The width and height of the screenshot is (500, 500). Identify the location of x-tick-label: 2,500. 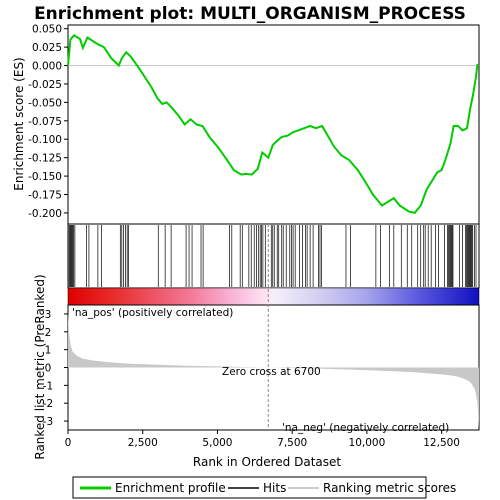
(143, 443).